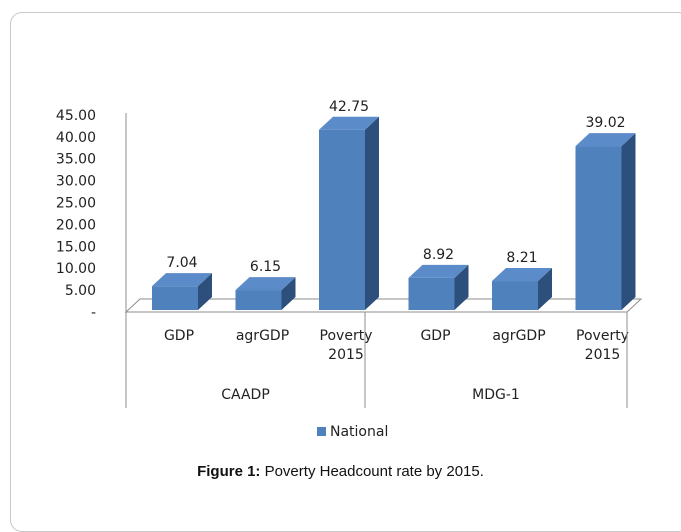 The height and width of the screenshot is (532, 681). I want to click on y-tick-label: 10.00, so click(76, 269).